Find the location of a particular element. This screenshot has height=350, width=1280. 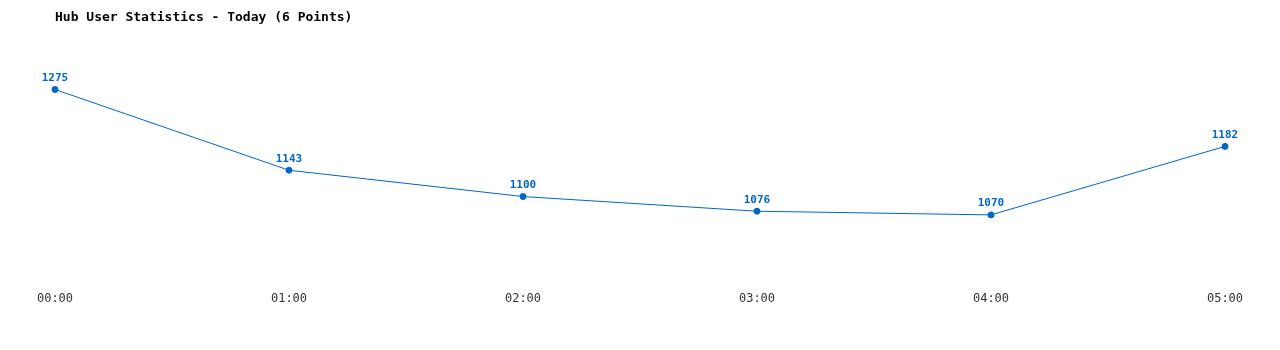

x-tick-label: 01:00 is located at coordinates (289, 297).